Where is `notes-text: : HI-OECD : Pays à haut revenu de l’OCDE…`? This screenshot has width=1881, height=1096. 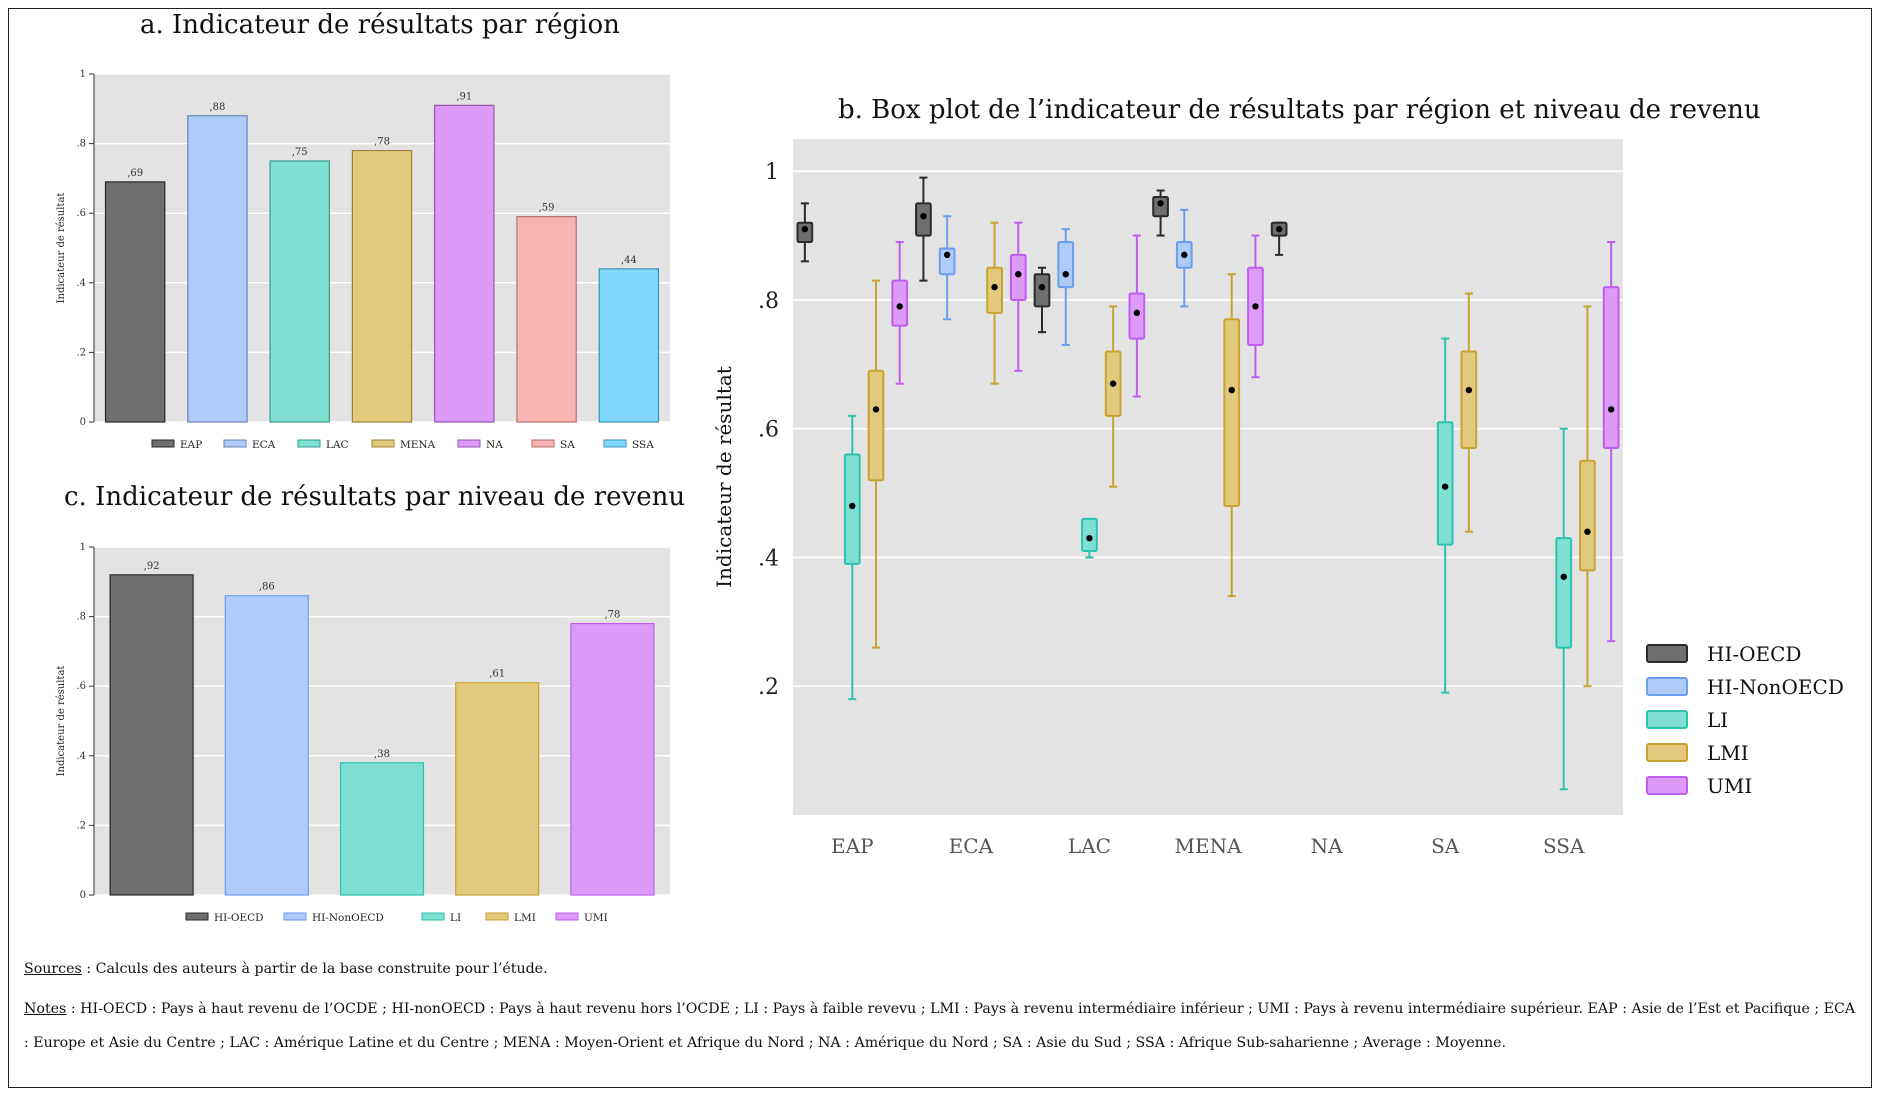
notes-text: : HI-OECD : Pays à haut revenu de l’OCDE… is located at coordinates (940, 1026).